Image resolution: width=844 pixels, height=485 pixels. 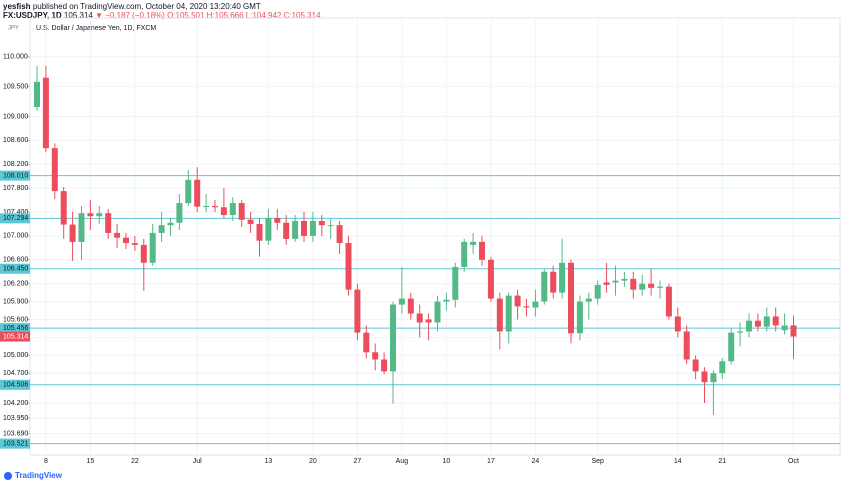 I want to click on y-tick-label: 107.400, so click(x=15, y=212).